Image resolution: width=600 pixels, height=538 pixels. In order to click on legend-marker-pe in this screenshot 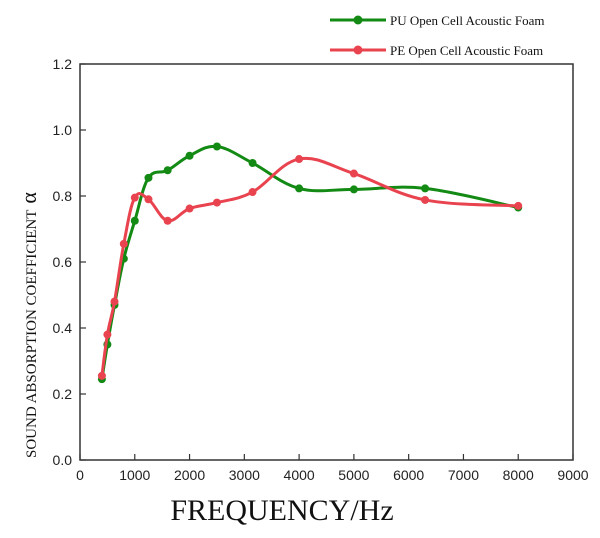, I will do `click(358, 50)`.